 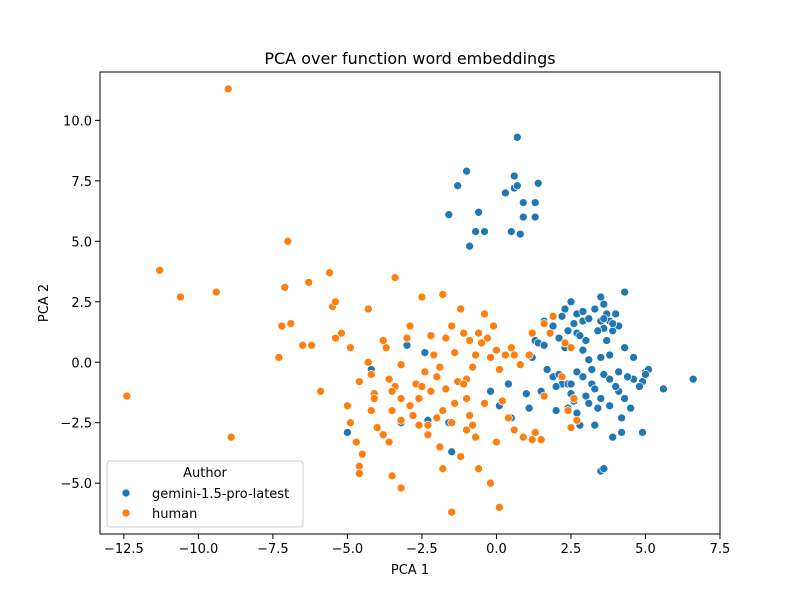 I want to click on x-tick-label: −2.5, so click(x=422, y=549).